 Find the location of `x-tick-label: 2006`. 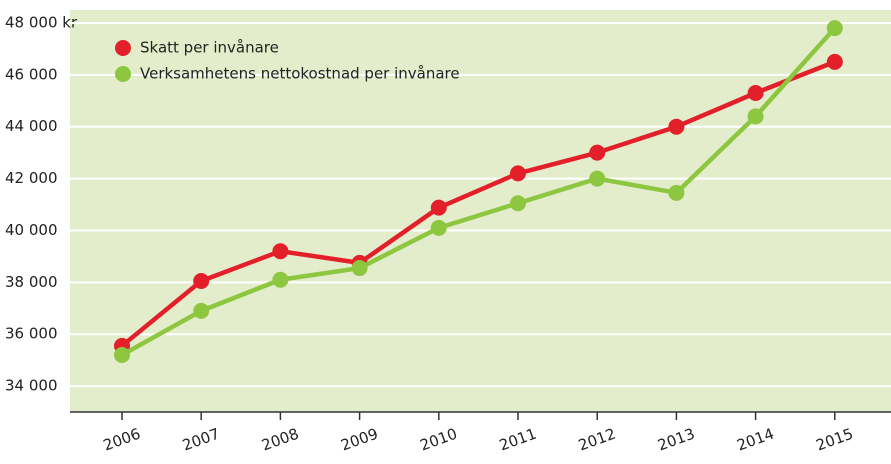

x-tick-label: 2006 is located at coordinates (122, 440).